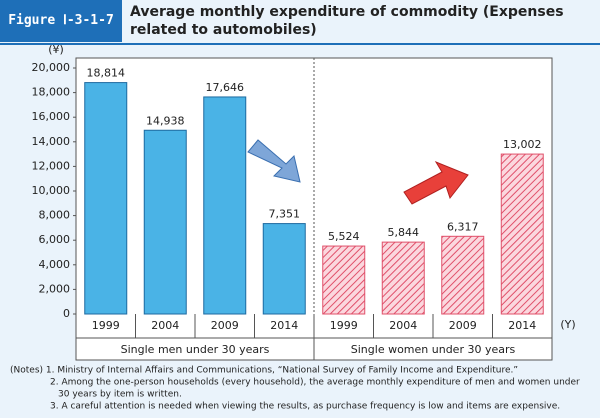 This screenshot has width=600, height=418. Describe the element at coordinates (51, 116) in the screenshot. I see `y-tick-label: 16,000` at that location.